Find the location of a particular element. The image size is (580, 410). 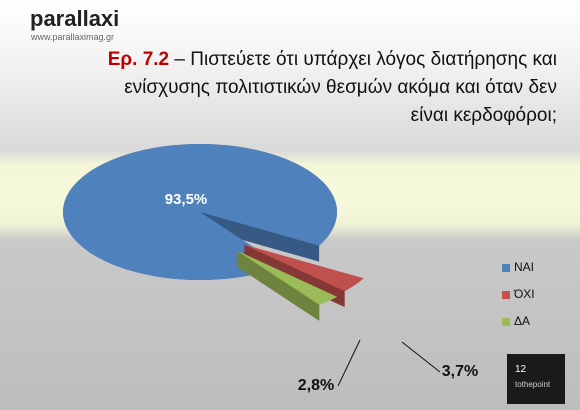

data-label: 2,8% is located at coordinates (316, 385).